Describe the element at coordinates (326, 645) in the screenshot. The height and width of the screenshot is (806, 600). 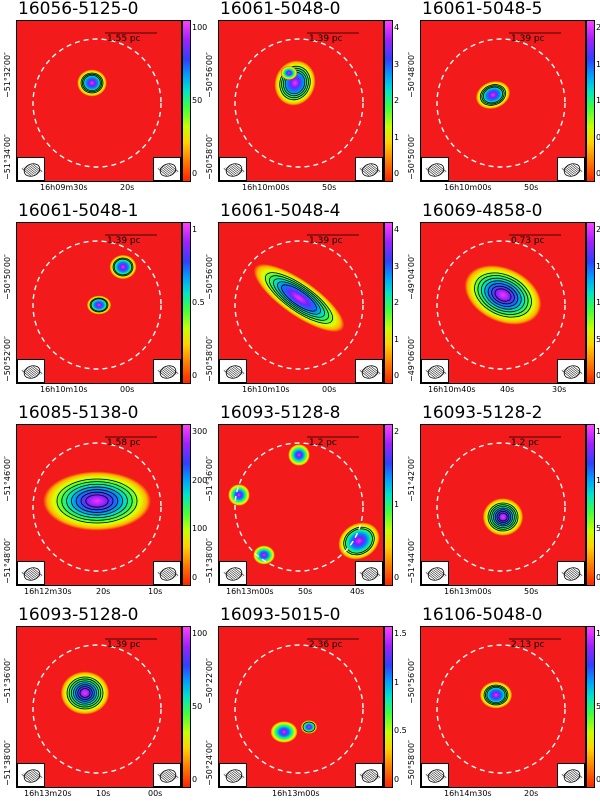
I see `scale-bar-label: 2.36 pc` at that location.